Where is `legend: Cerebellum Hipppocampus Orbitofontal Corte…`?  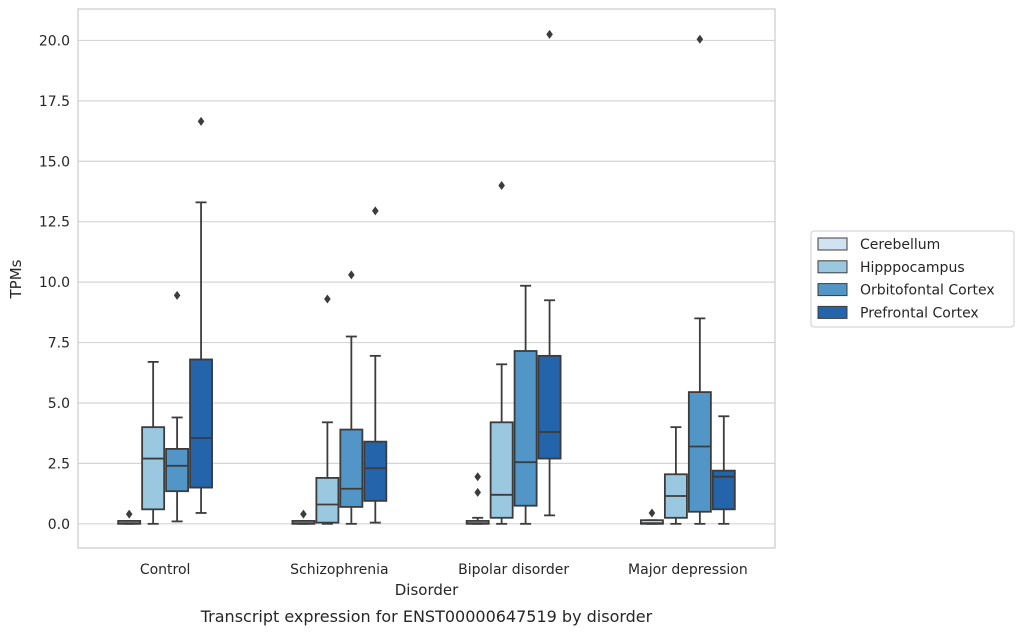
legend: Cerebellum Hipppocampus Orbitofontal Corte… is located at coordinates (912, 279).